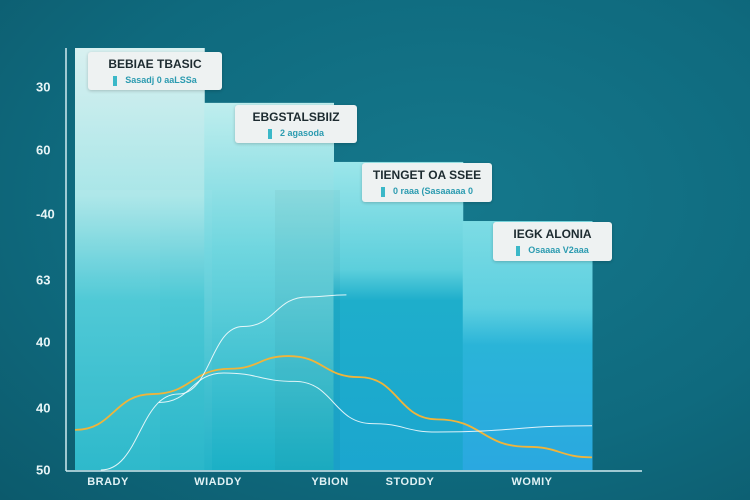  Describe the element at coordinates (155, 80) in the screenshot. I see `callout-subtitle: Sasadj 0 aaLSSa` at that location.